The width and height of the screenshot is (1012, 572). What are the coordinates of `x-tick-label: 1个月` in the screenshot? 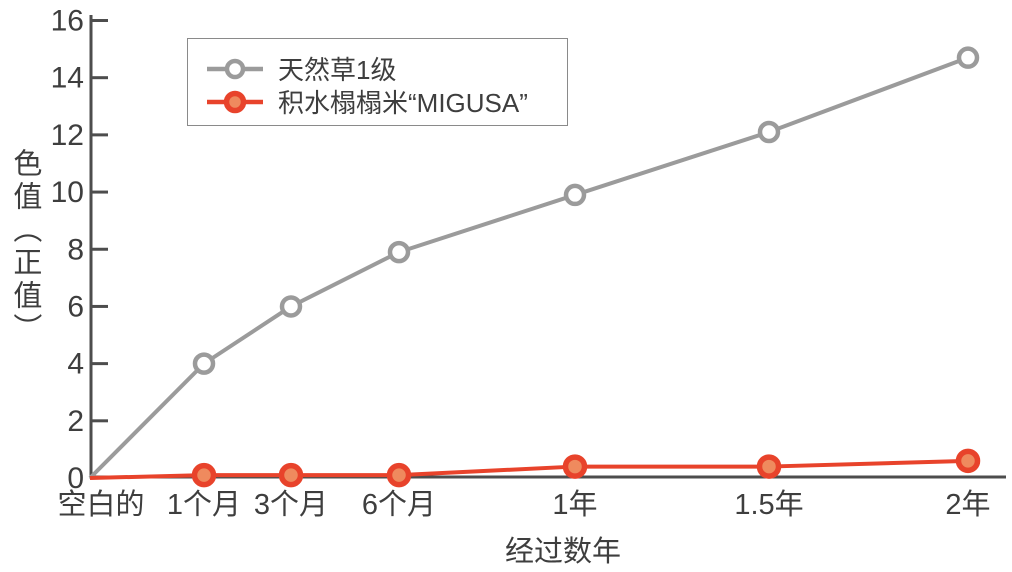 It's located at (204, 505).